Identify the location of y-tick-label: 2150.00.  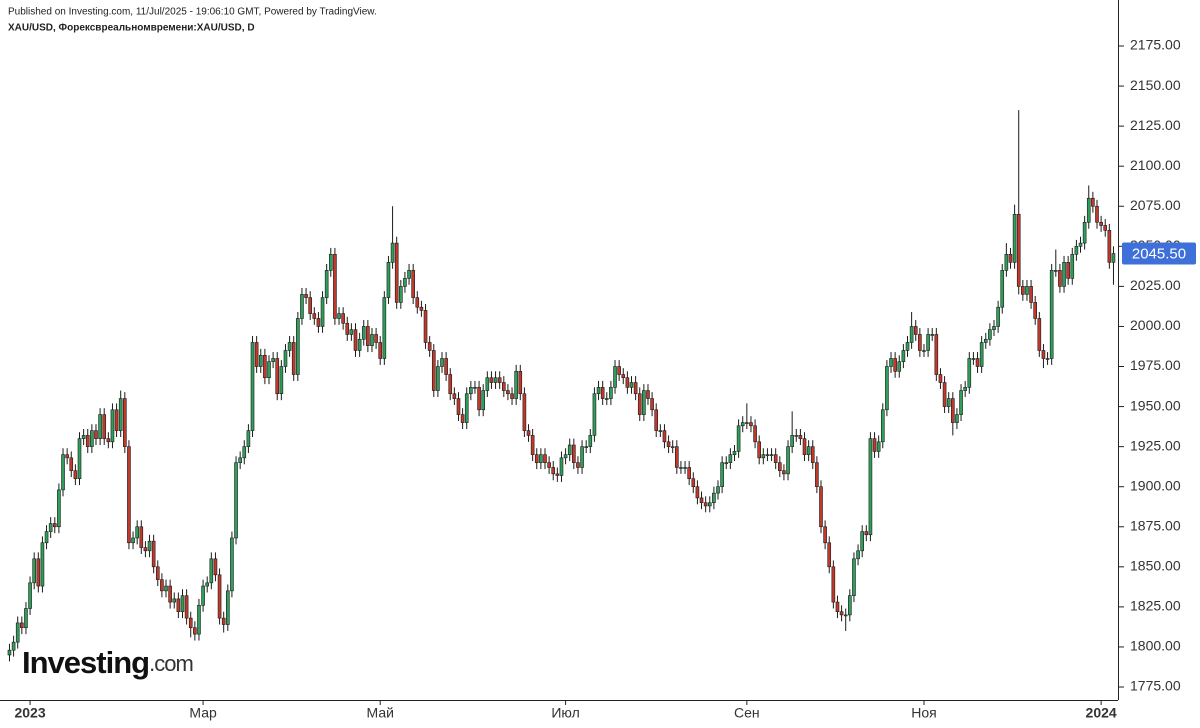
(1155, 85).